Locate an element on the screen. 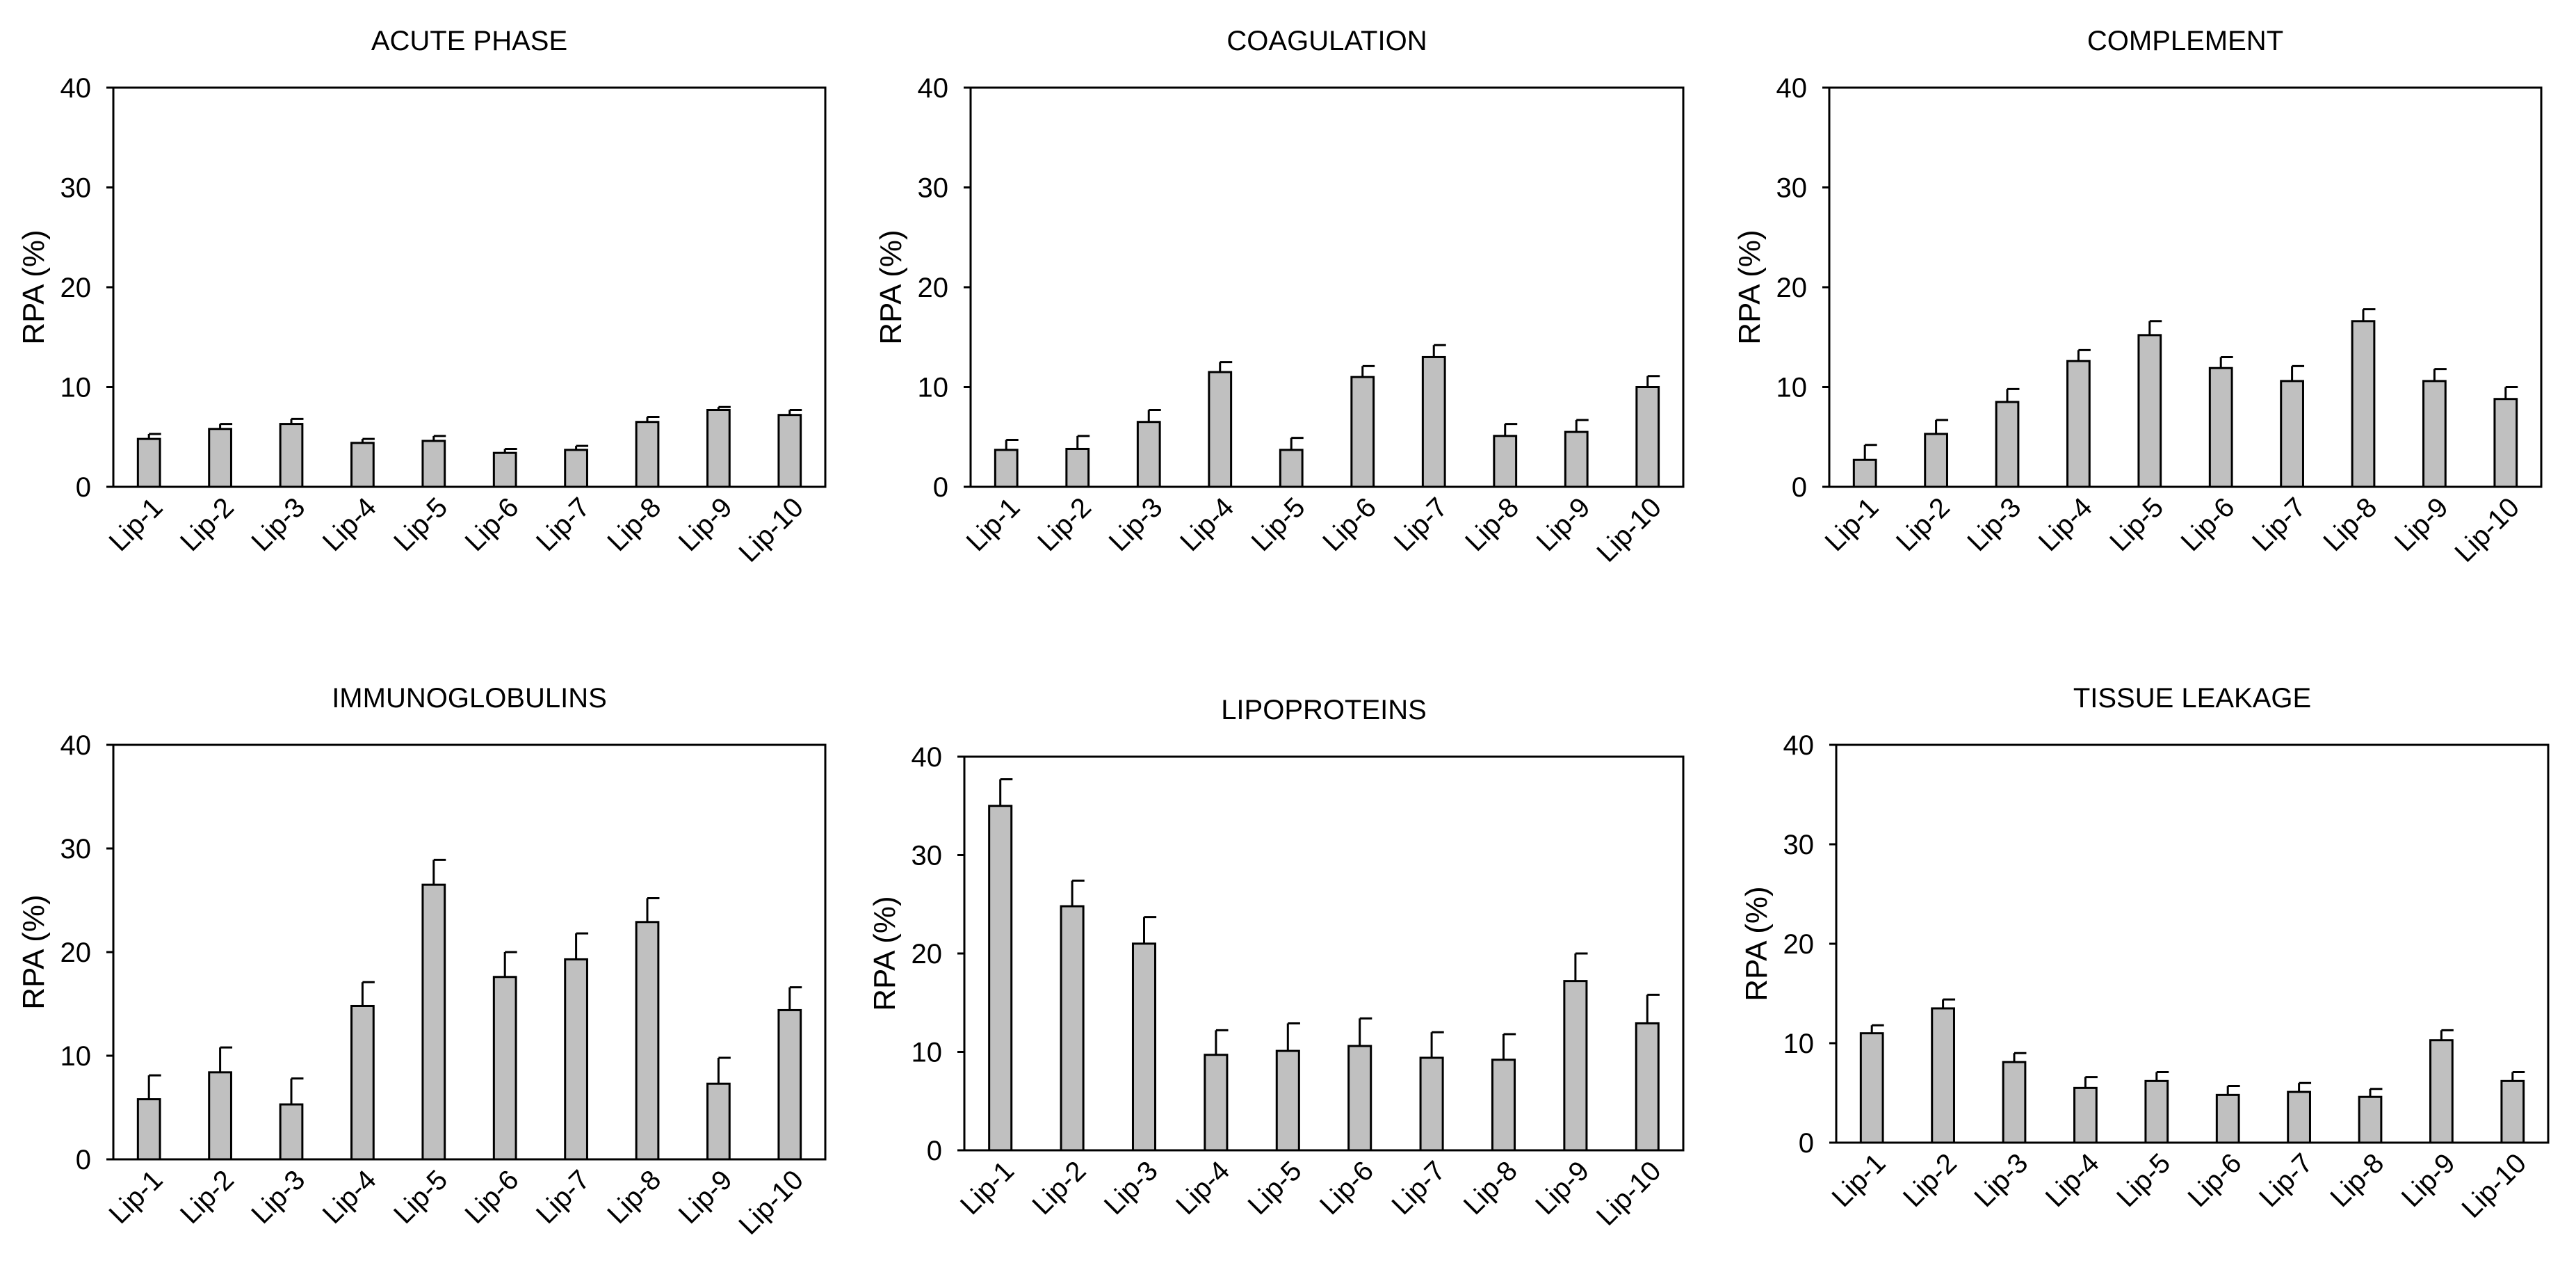 This screenshot has width=2576, height=1272. chart-title-coagulation: COAGULATION is located at coordinates (1326, 41).